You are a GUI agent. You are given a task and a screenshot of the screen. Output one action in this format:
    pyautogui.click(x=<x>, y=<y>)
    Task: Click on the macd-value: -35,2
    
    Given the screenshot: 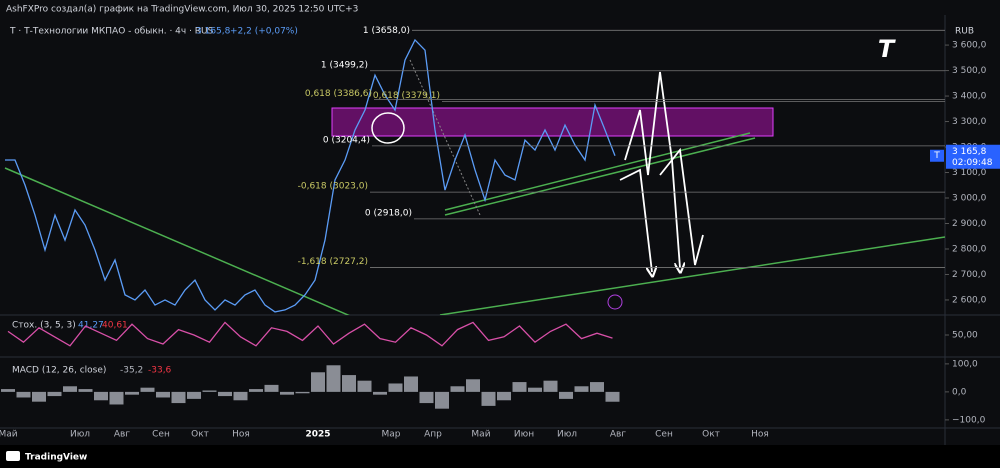 What is the action you would take?
    pyautogui.click(x=131, y=371)
    